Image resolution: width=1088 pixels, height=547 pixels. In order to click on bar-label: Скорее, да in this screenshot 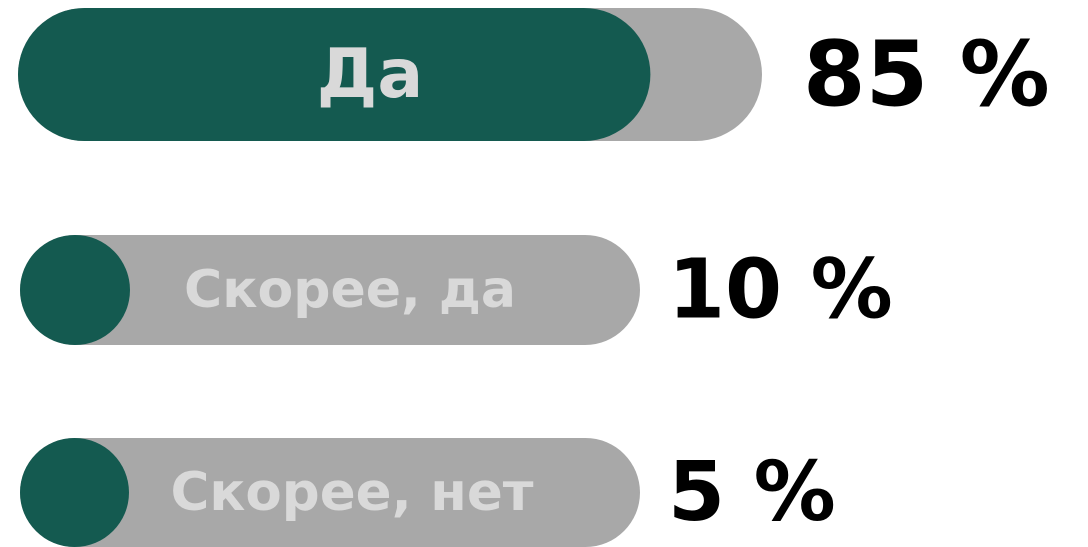, I will do `click(350, 290)`.